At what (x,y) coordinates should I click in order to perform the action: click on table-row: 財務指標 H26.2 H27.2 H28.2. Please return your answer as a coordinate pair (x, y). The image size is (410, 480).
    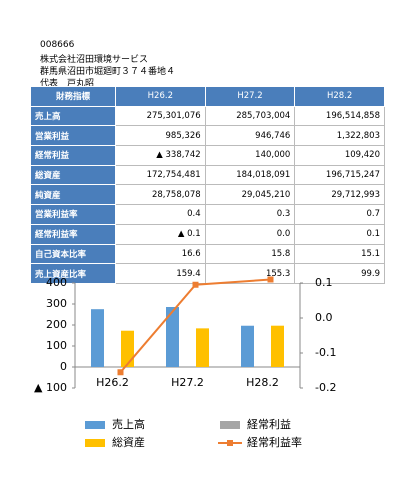
    Looking at the image, I should click on (207, 96).